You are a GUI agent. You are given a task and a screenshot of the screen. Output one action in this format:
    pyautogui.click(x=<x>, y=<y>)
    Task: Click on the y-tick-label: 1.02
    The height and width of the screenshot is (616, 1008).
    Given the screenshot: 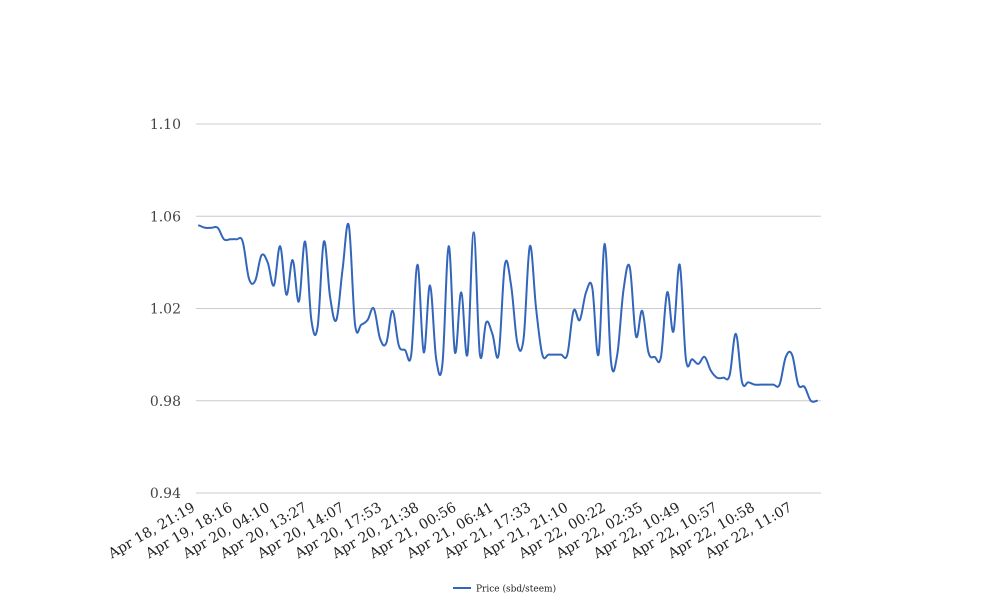 What is the action you would take?
    pyautogui.click(x=165, y=310)
    